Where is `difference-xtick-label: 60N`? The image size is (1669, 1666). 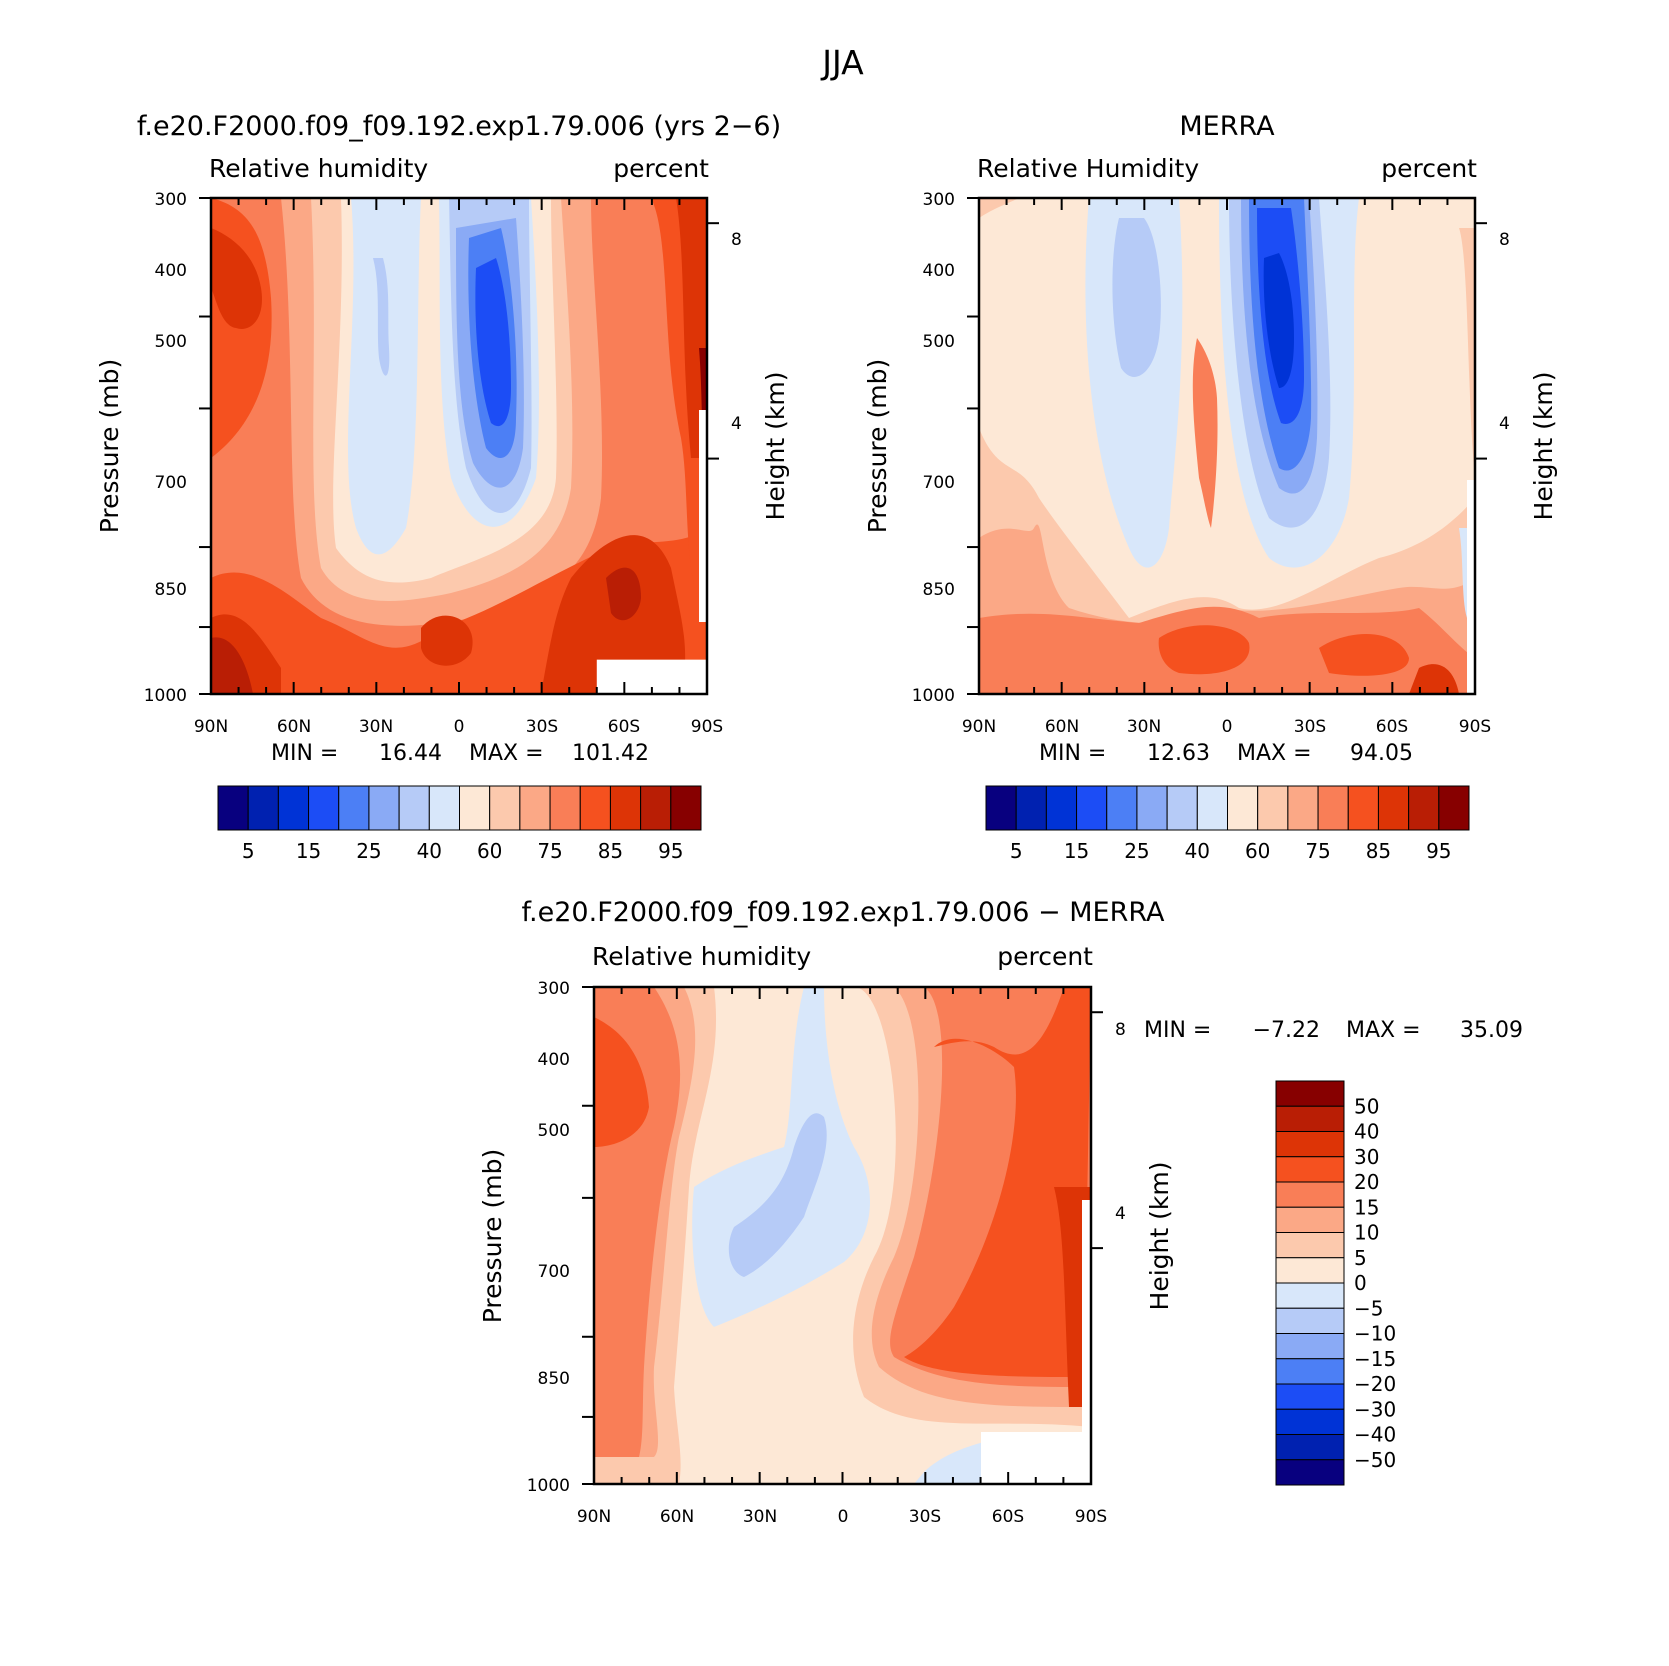
difference-xtick-label: 60N is located at coordinates (677, 1517).